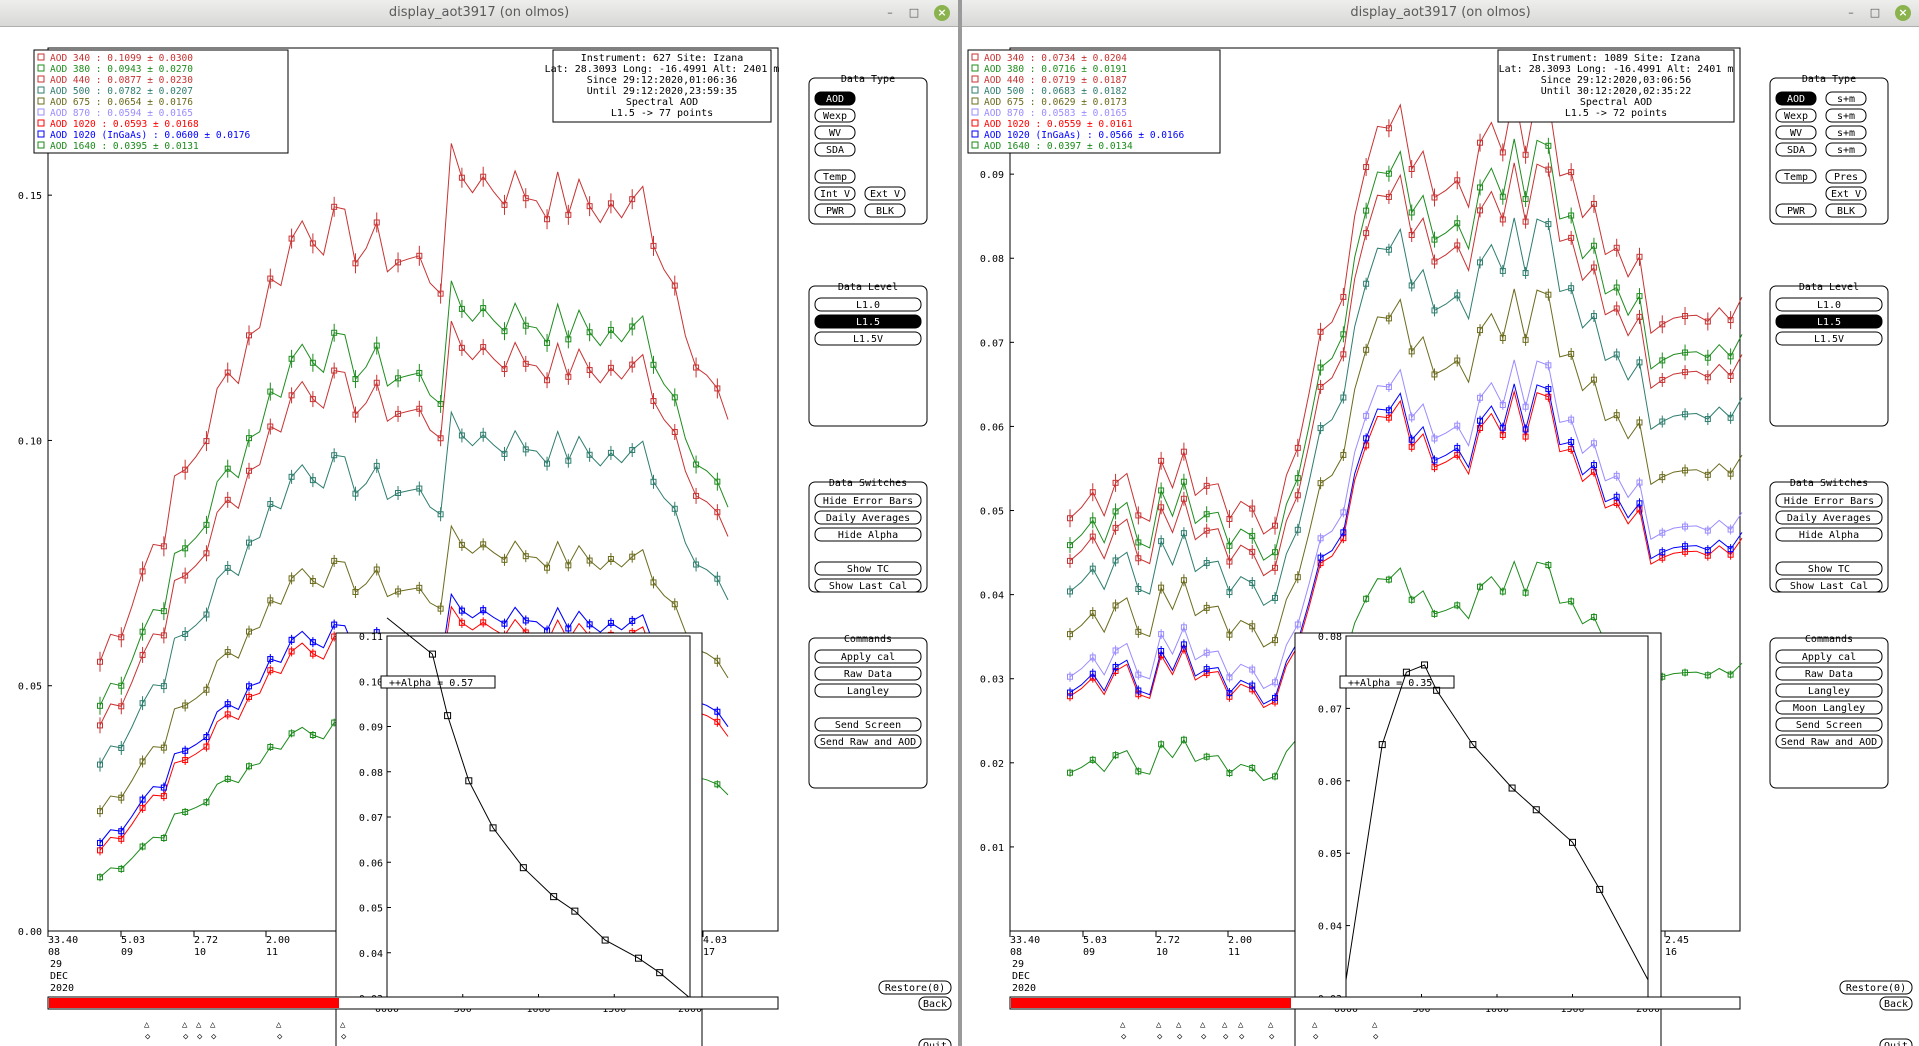  What do you see at coordinates (835, 193) in the screenshot?
I see `datatype-int-v-button` at bounding box center [835, 193].